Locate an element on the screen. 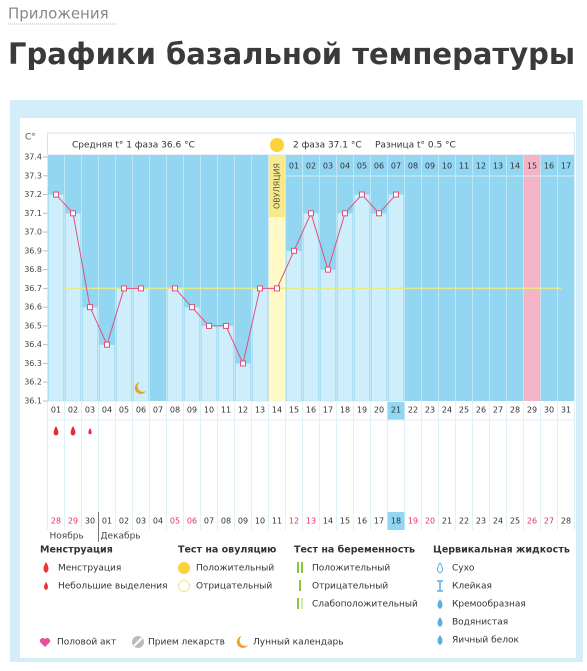  x-tick-label: 14 is located at coordinates (277, 410).